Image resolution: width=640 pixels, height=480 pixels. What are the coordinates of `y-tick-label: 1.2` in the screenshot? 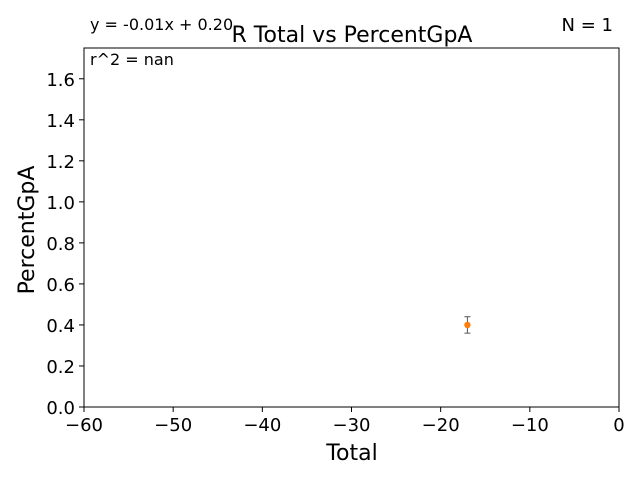 It's located at (60, 162).